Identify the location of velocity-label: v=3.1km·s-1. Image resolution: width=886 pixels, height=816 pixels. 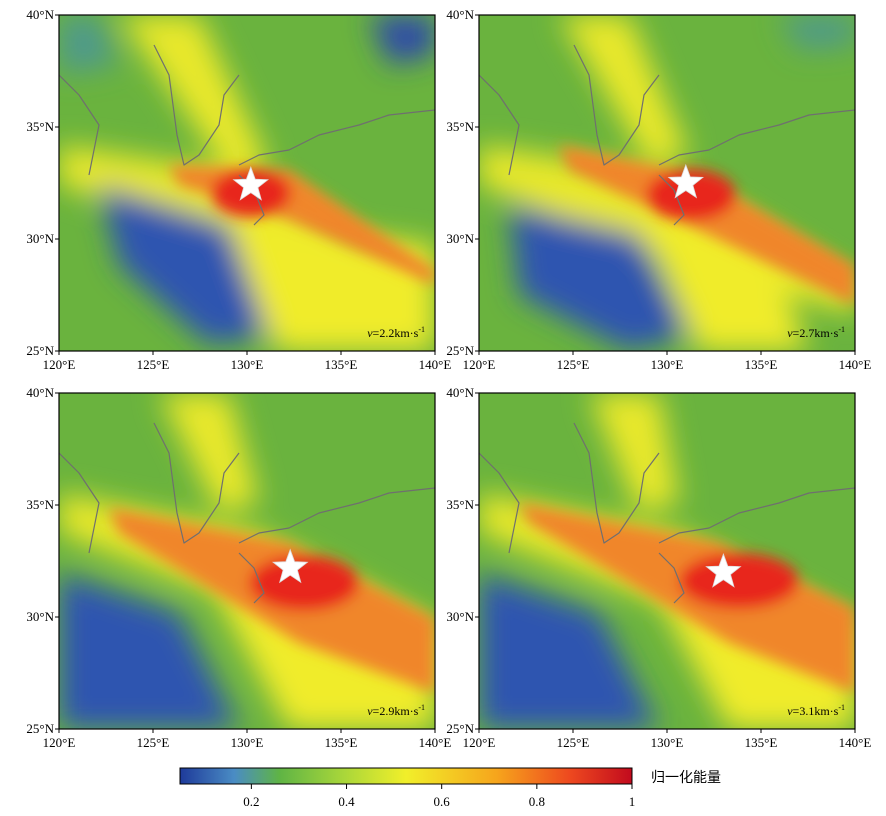
(816, 710).